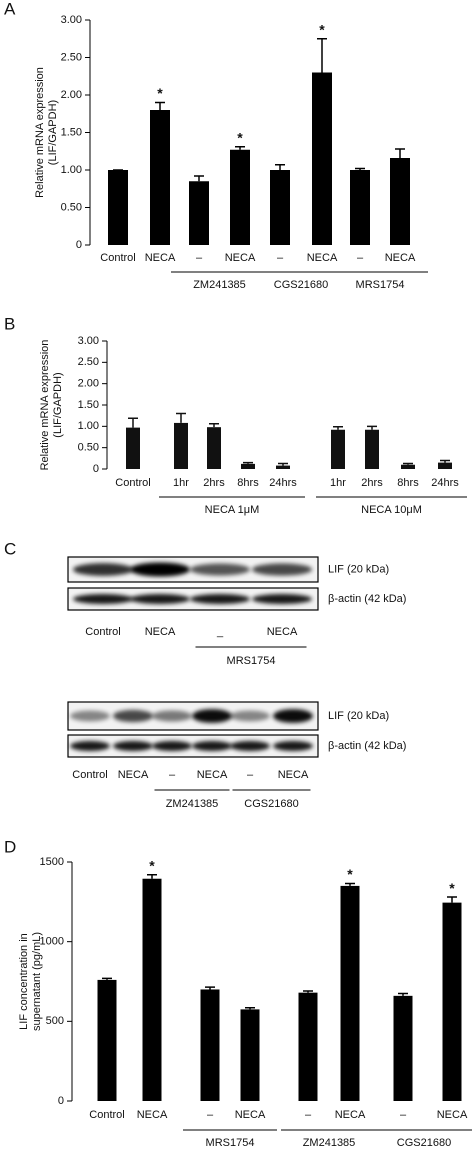 The width and height of the screenshot is (474, 1162). Describe the element at coordinates (37, 981) in the screenshot. I see `y-axis-label: supernatant (pg/mL)` at that location.